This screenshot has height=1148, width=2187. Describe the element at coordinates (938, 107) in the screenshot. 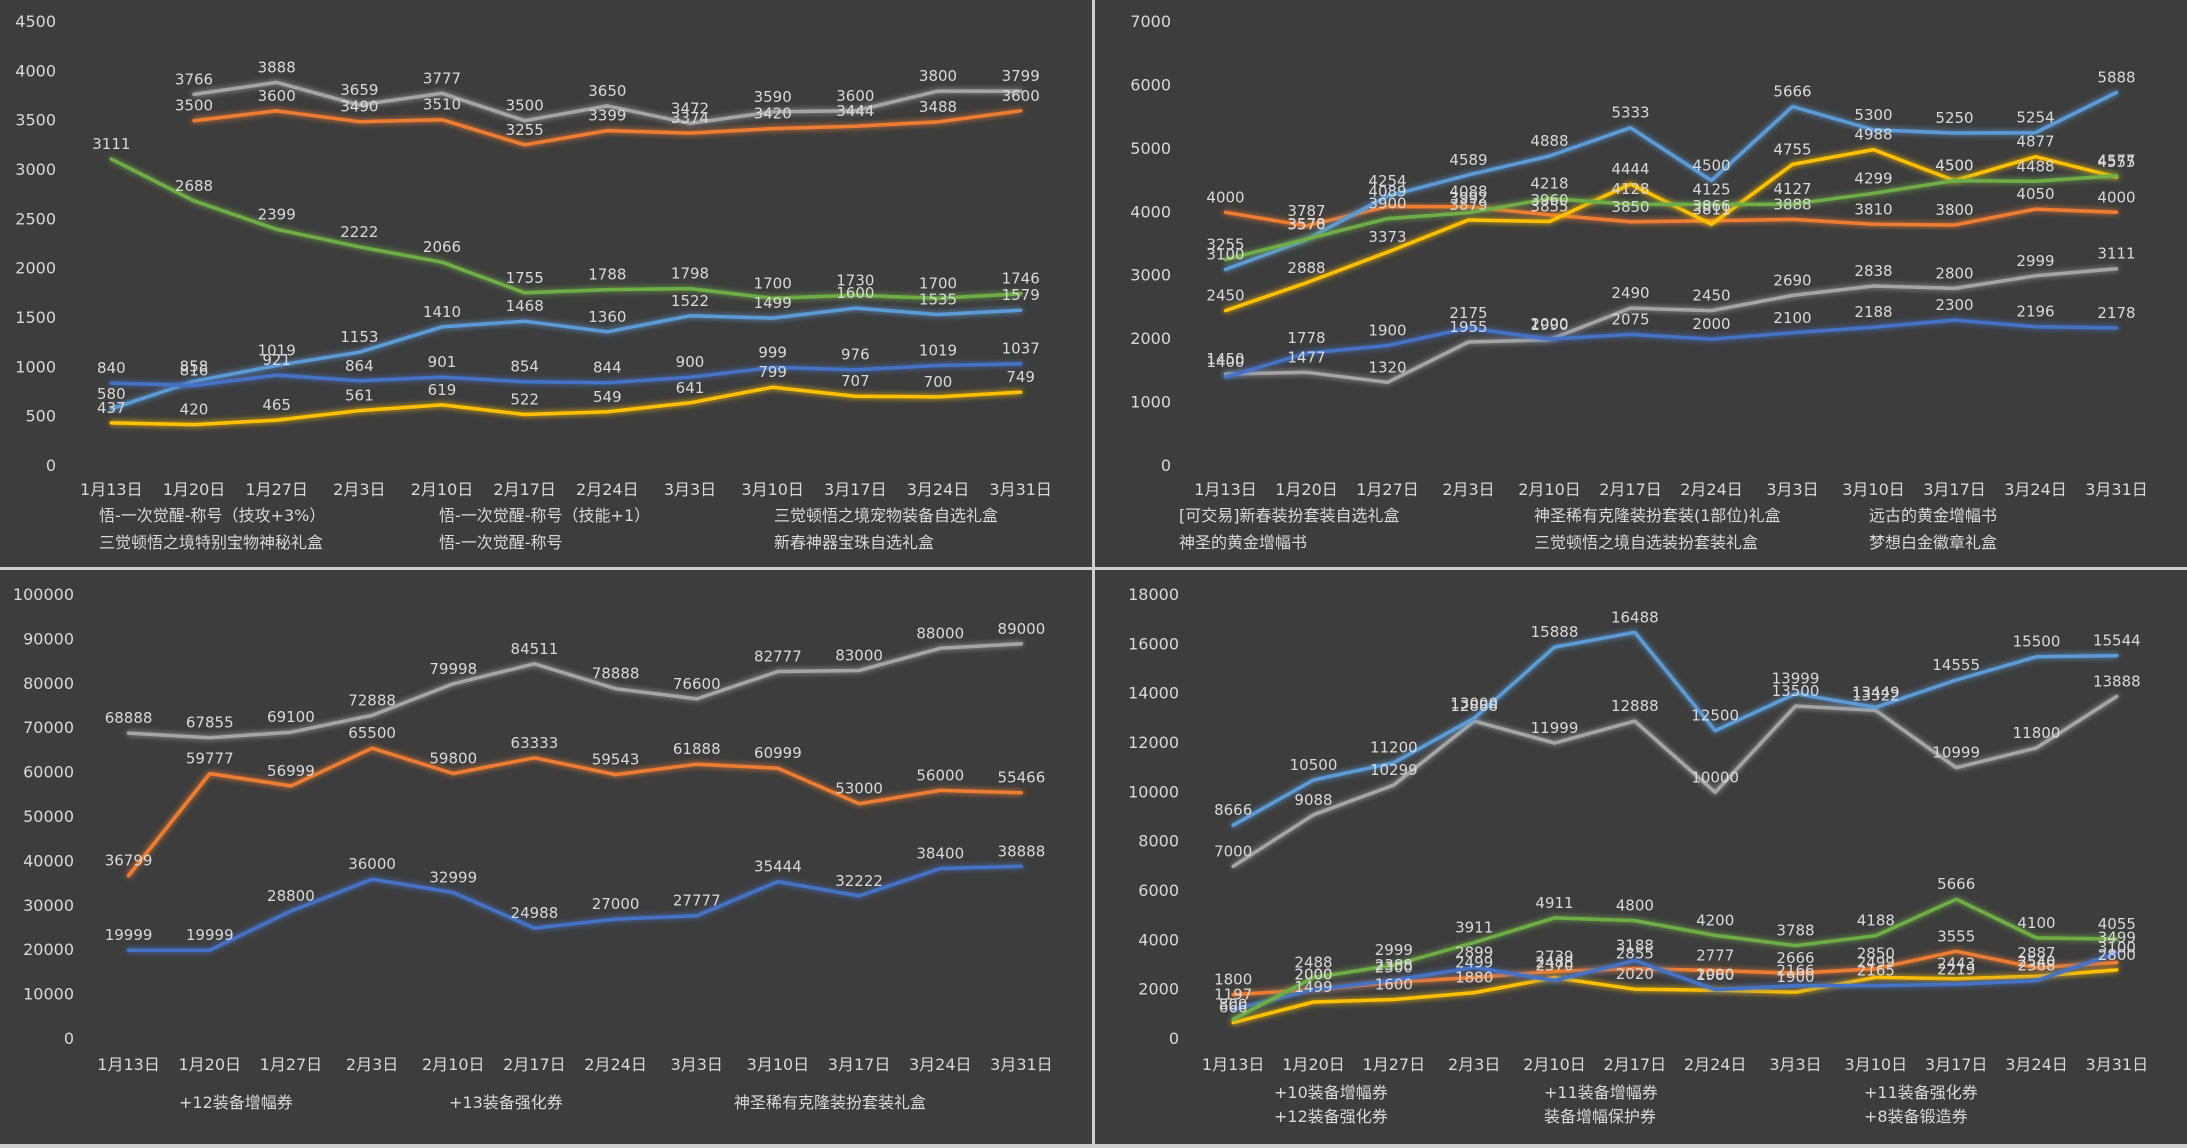

I see `data-label: 3488` at that location.